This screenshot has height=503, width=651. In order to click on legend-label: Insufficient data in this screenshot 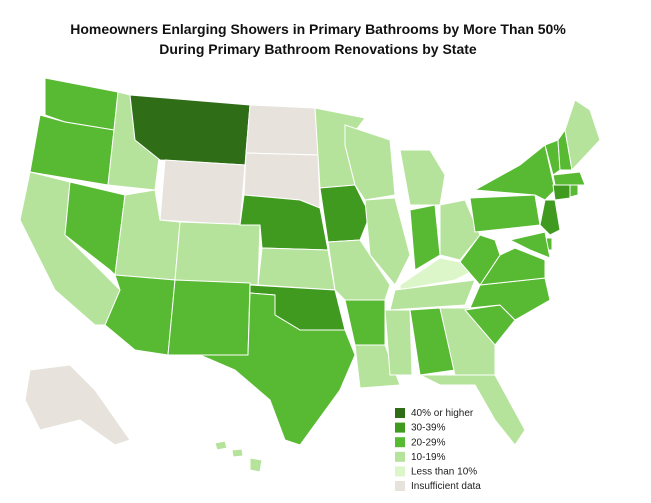, I will do `click(446, 486)`.